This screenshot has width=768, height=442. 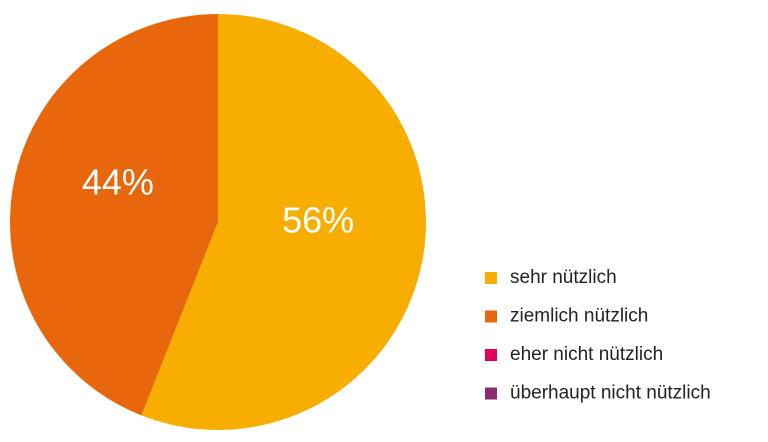 I want to click on legend-label: ziemlich nützlich, so click(x=579, y=316).